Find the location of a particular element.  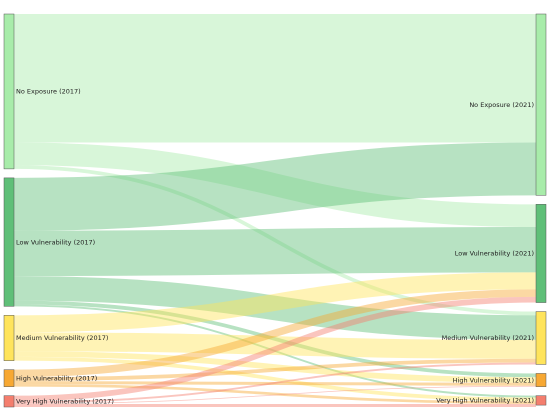

node-label-vh21: Very High Vulnerability (2021) is located at coordinates (485, 401).